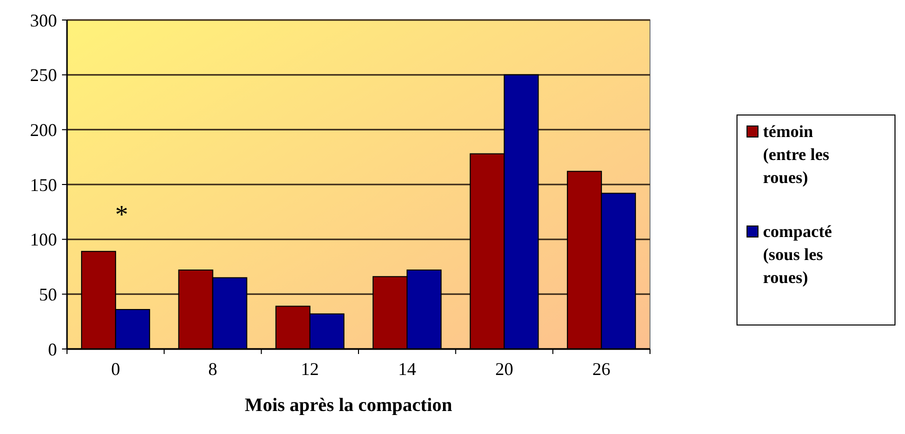 The width and height of the screenshot is (905, 434). I want to click on y-tick-label: 200, so click(43, 130).